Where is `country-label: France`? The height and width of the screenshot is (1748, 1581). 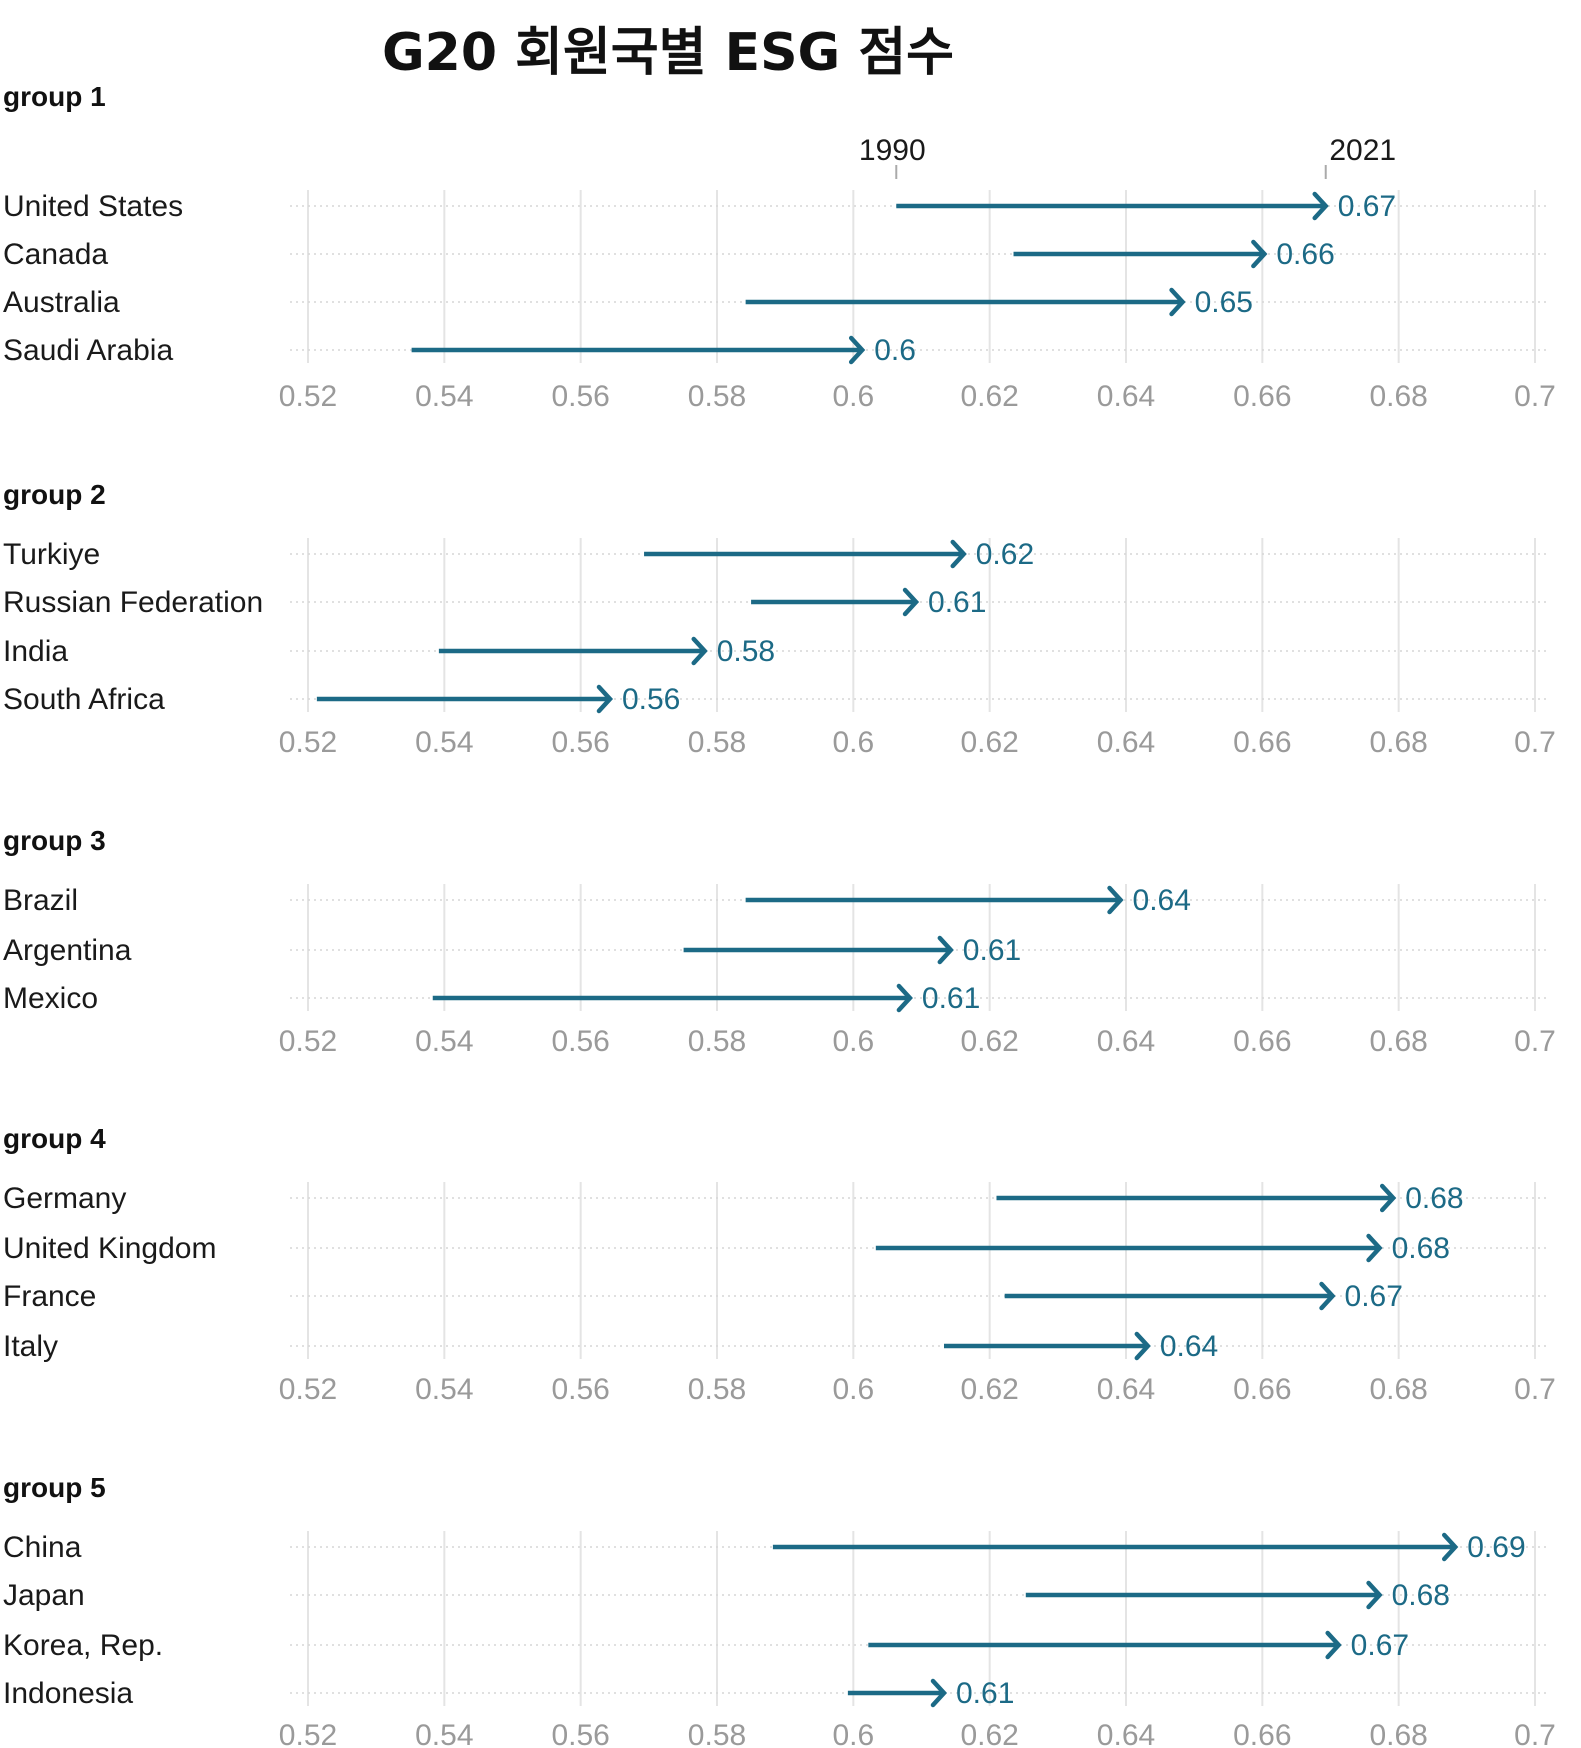 country-label: France is located at coordinates (49, 1296).